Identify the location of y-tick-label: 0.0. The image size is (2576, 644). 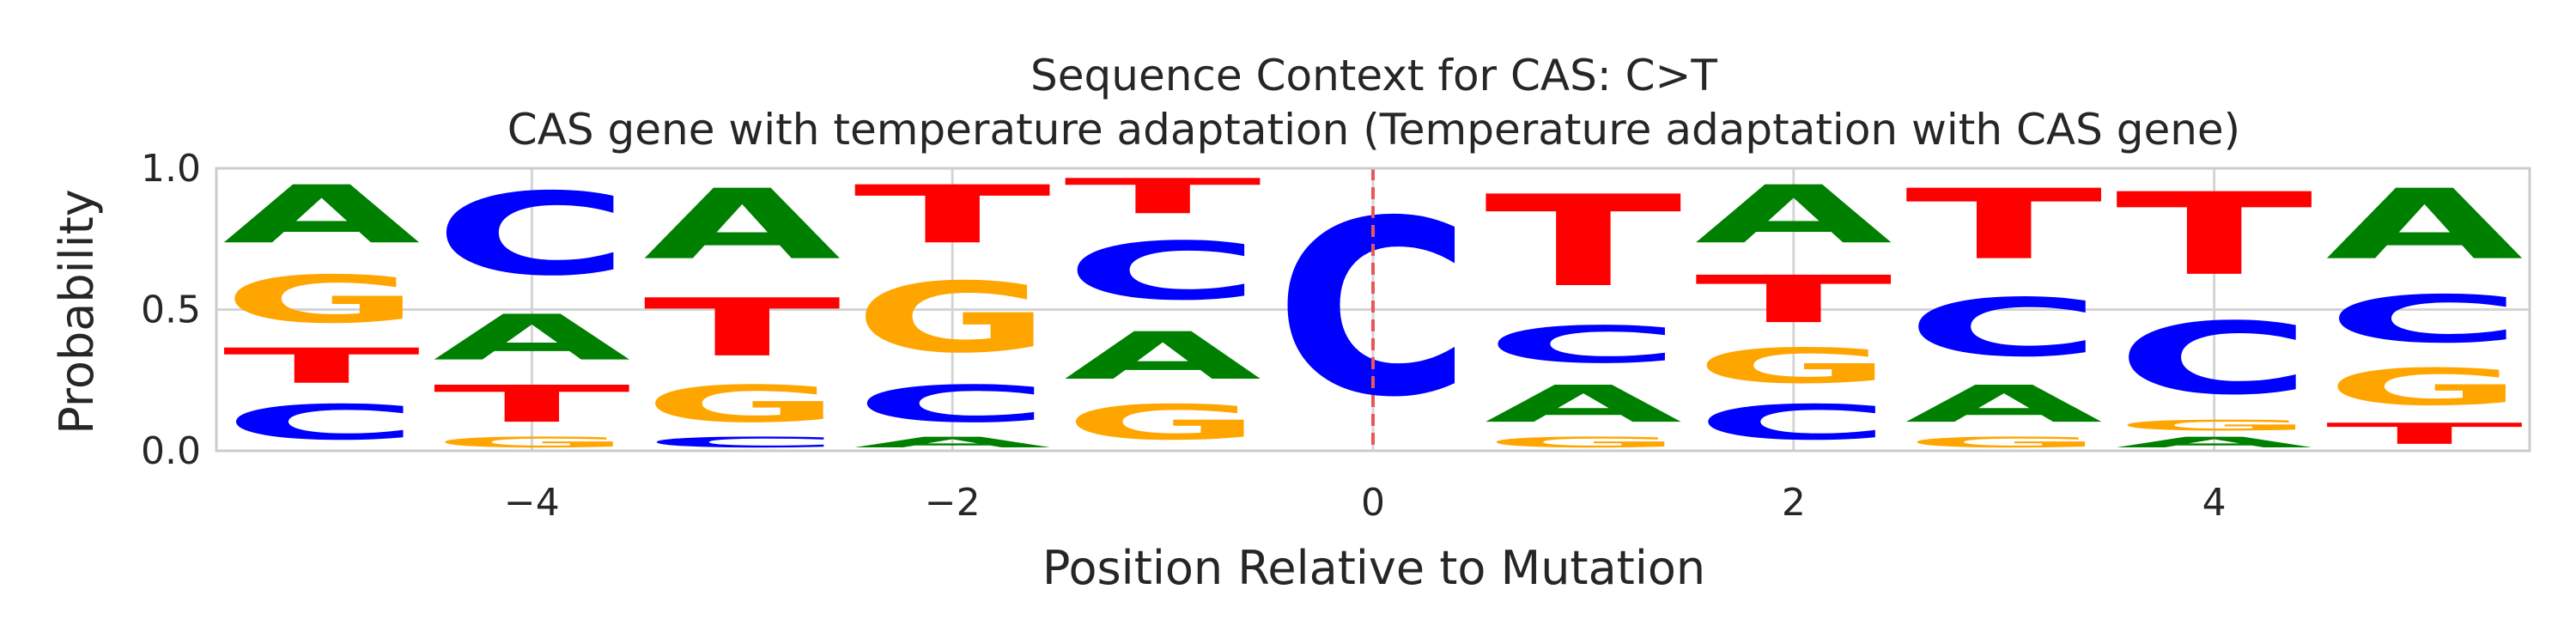
(171, 451).